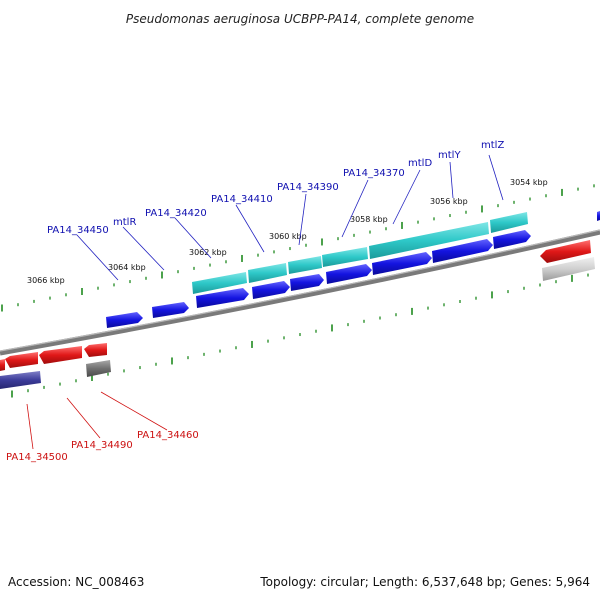  Describe the element at coordinates (449, 155) in the screenshot. I see `gene-label-mtlY: mtlY` at that location.